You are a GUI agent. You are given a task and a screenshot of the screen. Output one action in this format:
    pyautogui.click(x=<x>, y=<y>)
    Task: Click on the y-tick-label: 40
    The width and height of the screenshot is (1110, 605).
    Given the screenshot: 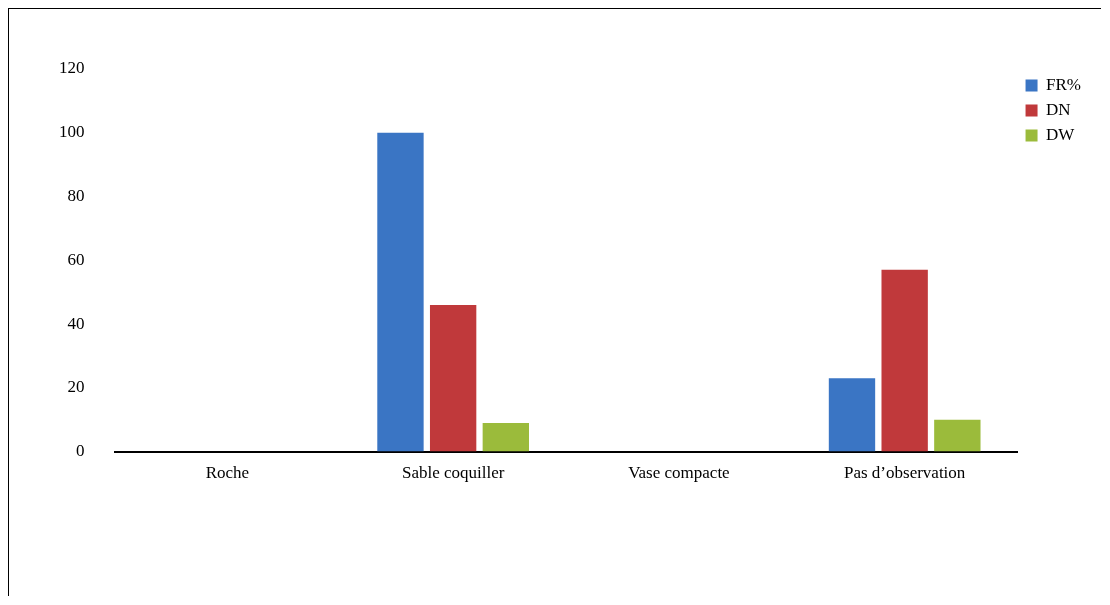 What is the action you would take?
    pyautogui.click(x=76, y=323)
    